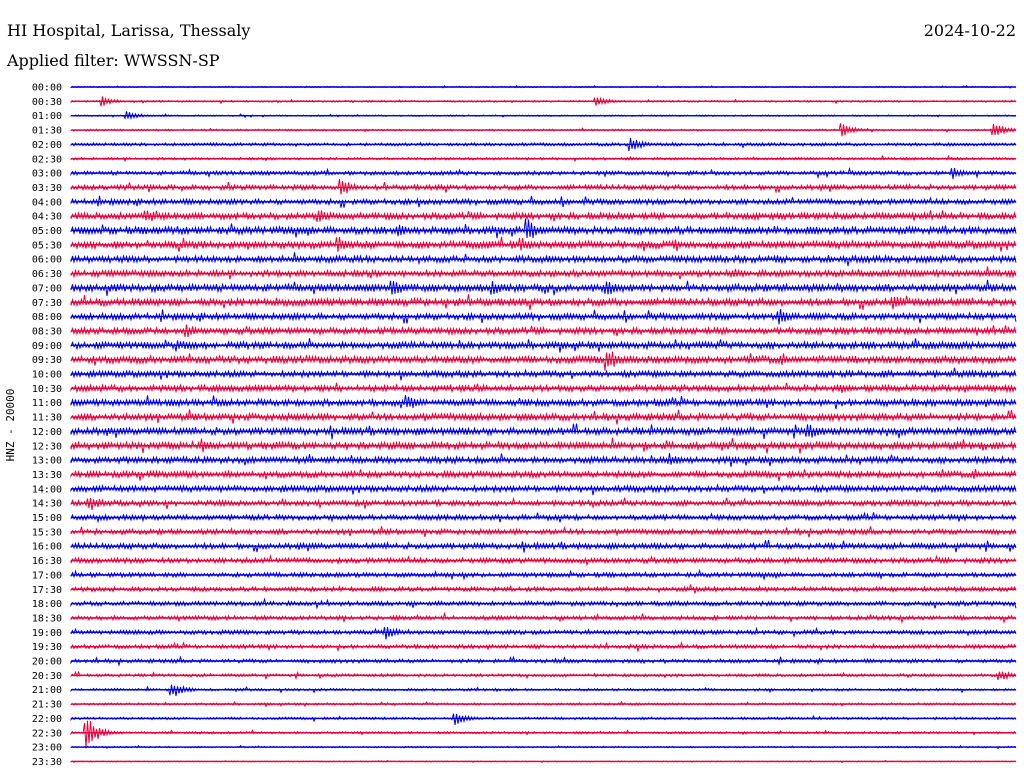 Image resolution: width=1024 pixels, height=780 pixels. What do you see at coordinates (47, 188) in the screenshot?
I see `time-label: 03:30` at bounding box center [47, 188].